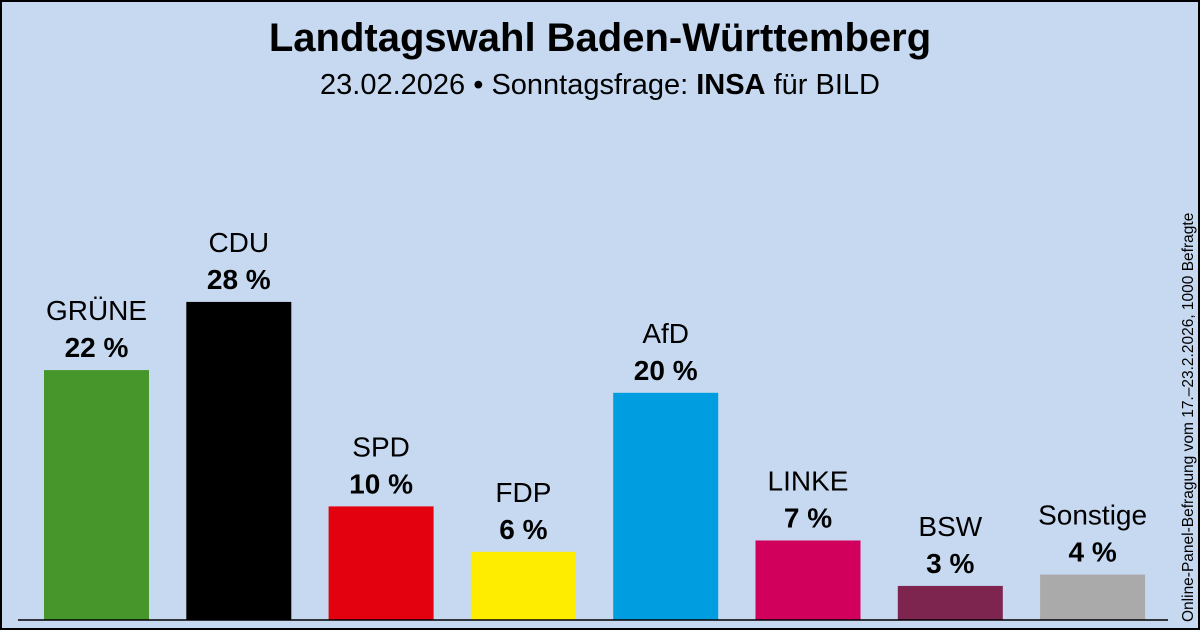 The height and width of the screenshot is (630, 1200). Describe the element at coordinates (393, 85) in the screenshot. I see `poll-date: 23.02.2026` at that location.